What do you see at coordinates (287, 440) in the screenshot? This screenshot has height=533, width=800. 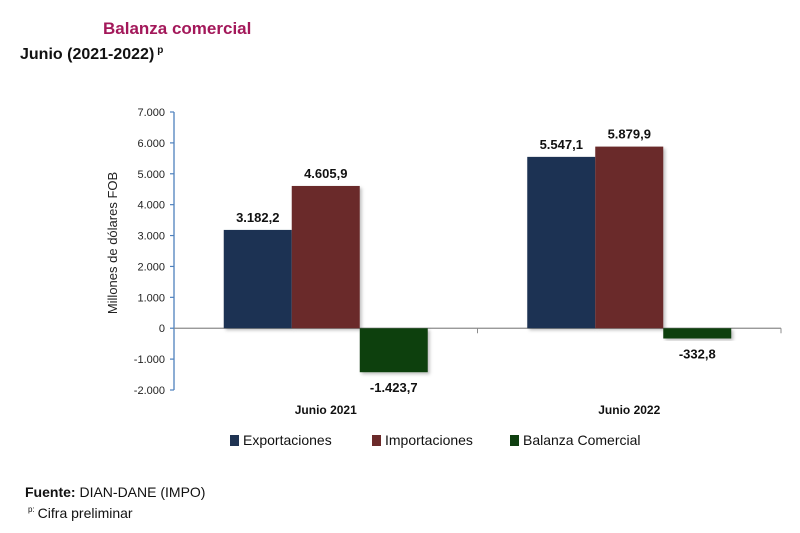 I see `legend-label: Exportaciones` at bounding box center [287, 440].